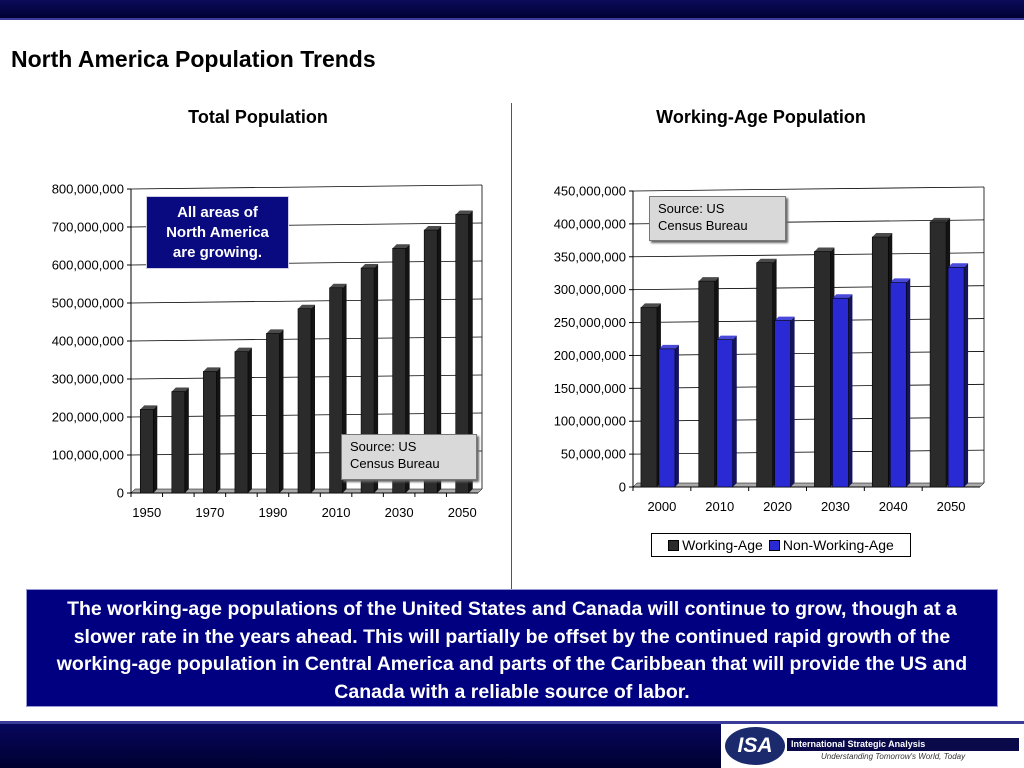  What do you see at coordinates (88, 341) in the screenshot?
I see `total-y-tick-label: 400,000,000` at bounding box center [88, 341].